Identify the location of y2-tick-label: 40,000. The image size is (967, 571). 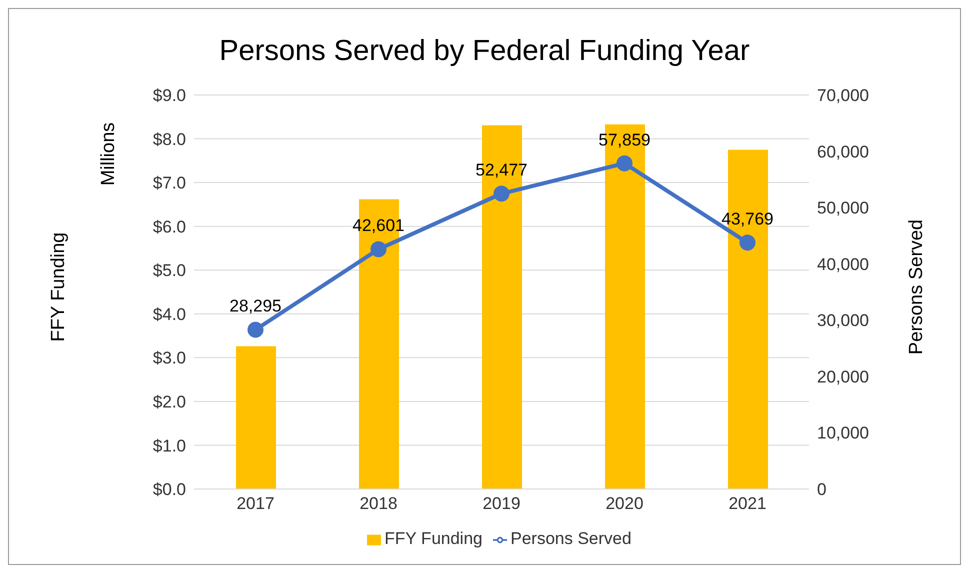
(843, 264).